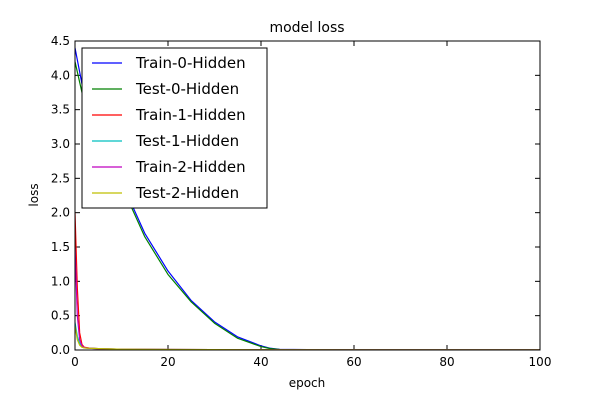  I want to click on y-tick-label: 2.0, so click(60, 213).